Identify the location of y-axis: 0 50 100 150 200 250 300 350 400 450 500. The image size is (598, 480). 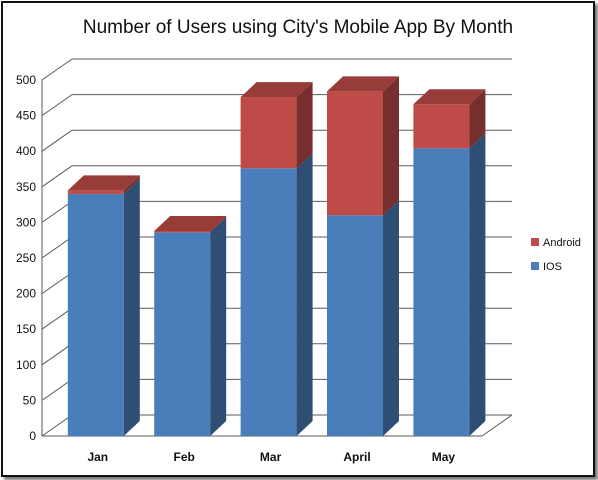
(29, 258).